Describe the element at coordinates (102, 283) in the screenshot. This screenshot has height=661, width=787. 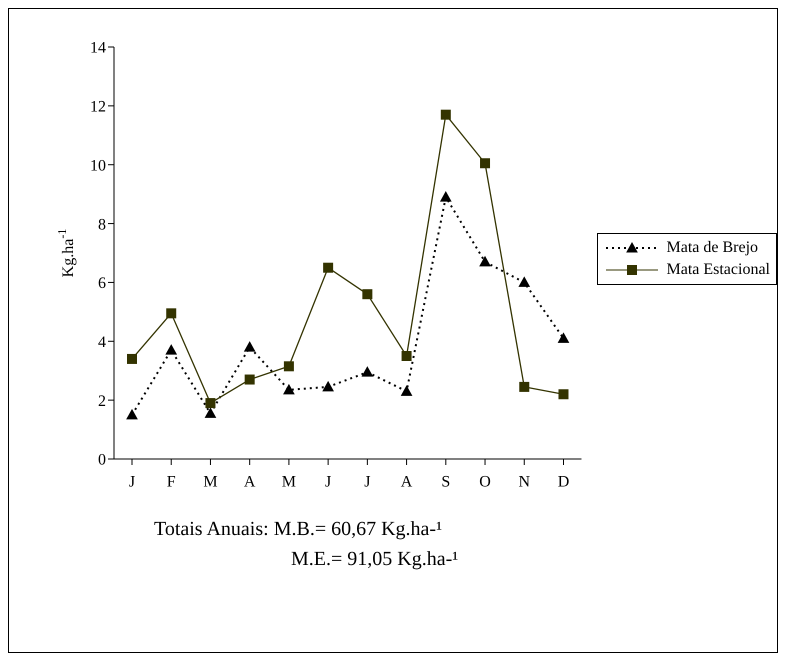
I see `y-tick-label: 6` at that location.